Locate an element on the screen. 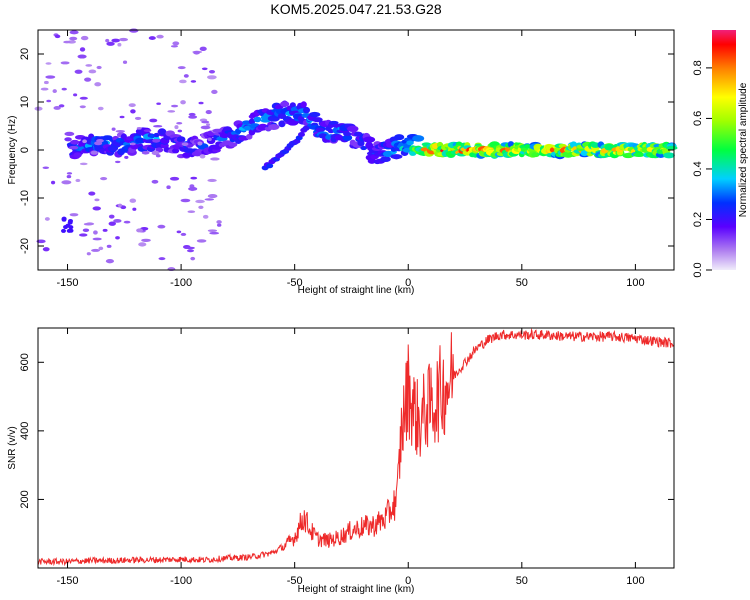 Image resolution: width=750 pixels, height=600 pixels. spectrogram-x-tick-label: -50 is located at coordinates (295, 283).